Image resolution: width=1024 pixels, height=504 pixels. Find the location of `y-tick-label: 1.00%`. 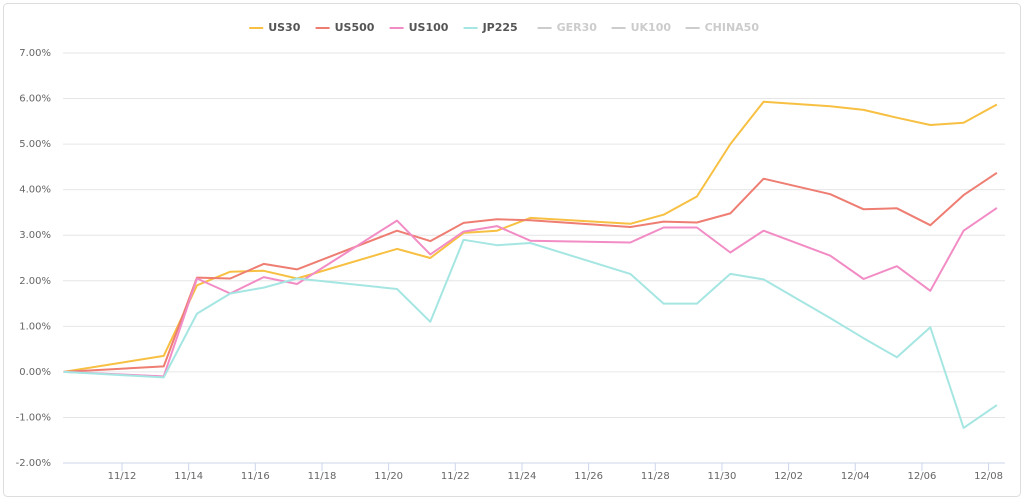

y-tick-label: 1.00% is located at coordinates (35, 326).